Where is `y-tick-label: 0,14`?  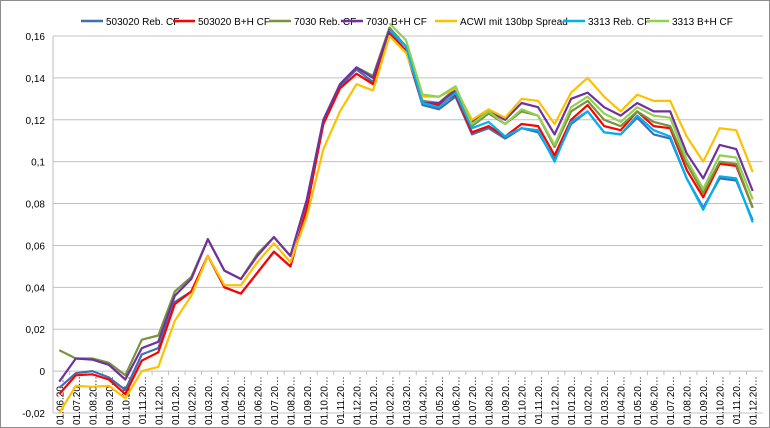 y-tick-label: 0,14 is located at coordinates (36, 79).